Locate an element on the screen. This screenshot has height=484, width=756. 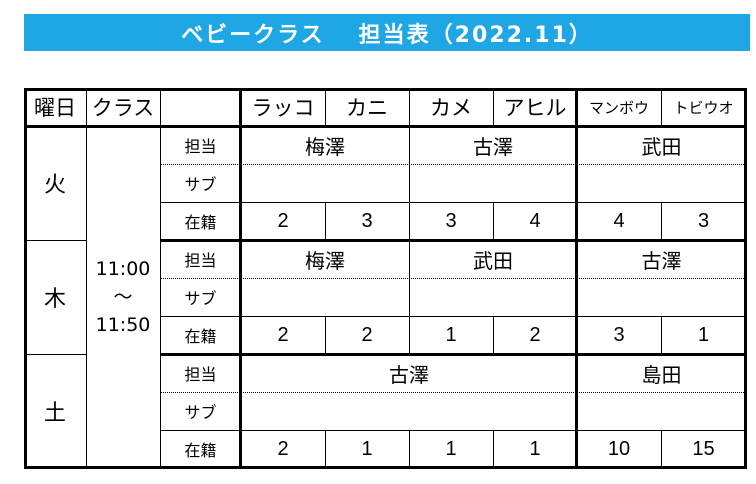
header-group-ahiru: アヒル is located at coordinates (535, 108).